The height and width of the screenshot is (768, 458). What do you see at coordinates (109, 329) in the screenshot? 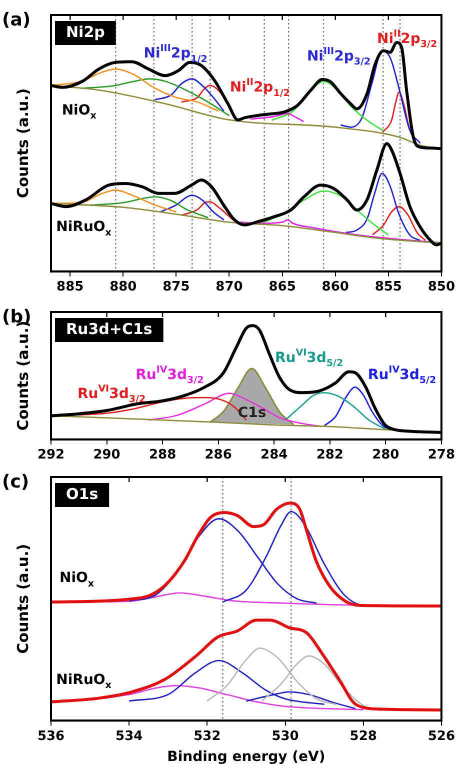
I see `chart-title: Ru3d+C1s` at bounding box center [109, 329].